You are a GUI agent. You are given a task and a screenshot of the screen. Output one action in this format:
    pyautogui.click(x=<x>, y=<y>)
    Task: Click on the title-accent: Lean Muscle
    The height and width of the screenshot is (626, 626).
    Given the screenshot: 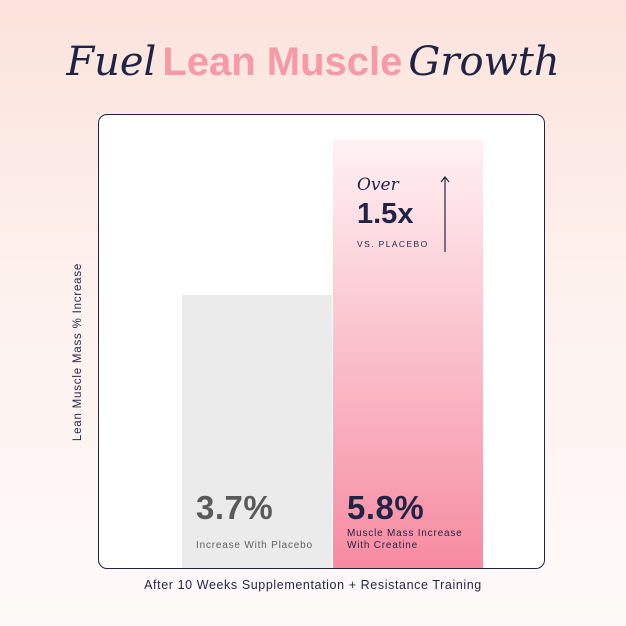 What is the action you would take?
    pyautogui.click(x=282, y=62)
    